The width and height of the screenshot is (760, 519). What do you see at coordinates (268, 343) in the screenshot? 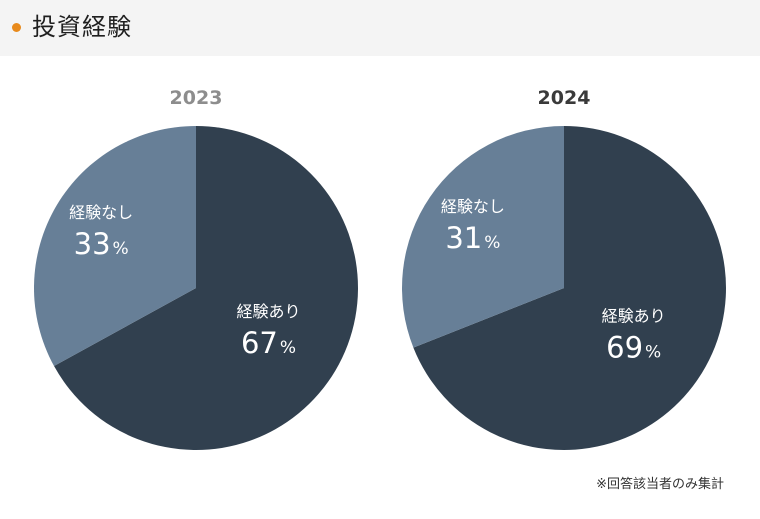
I see `slice-value: 67%` at bounding box center [268, 343].